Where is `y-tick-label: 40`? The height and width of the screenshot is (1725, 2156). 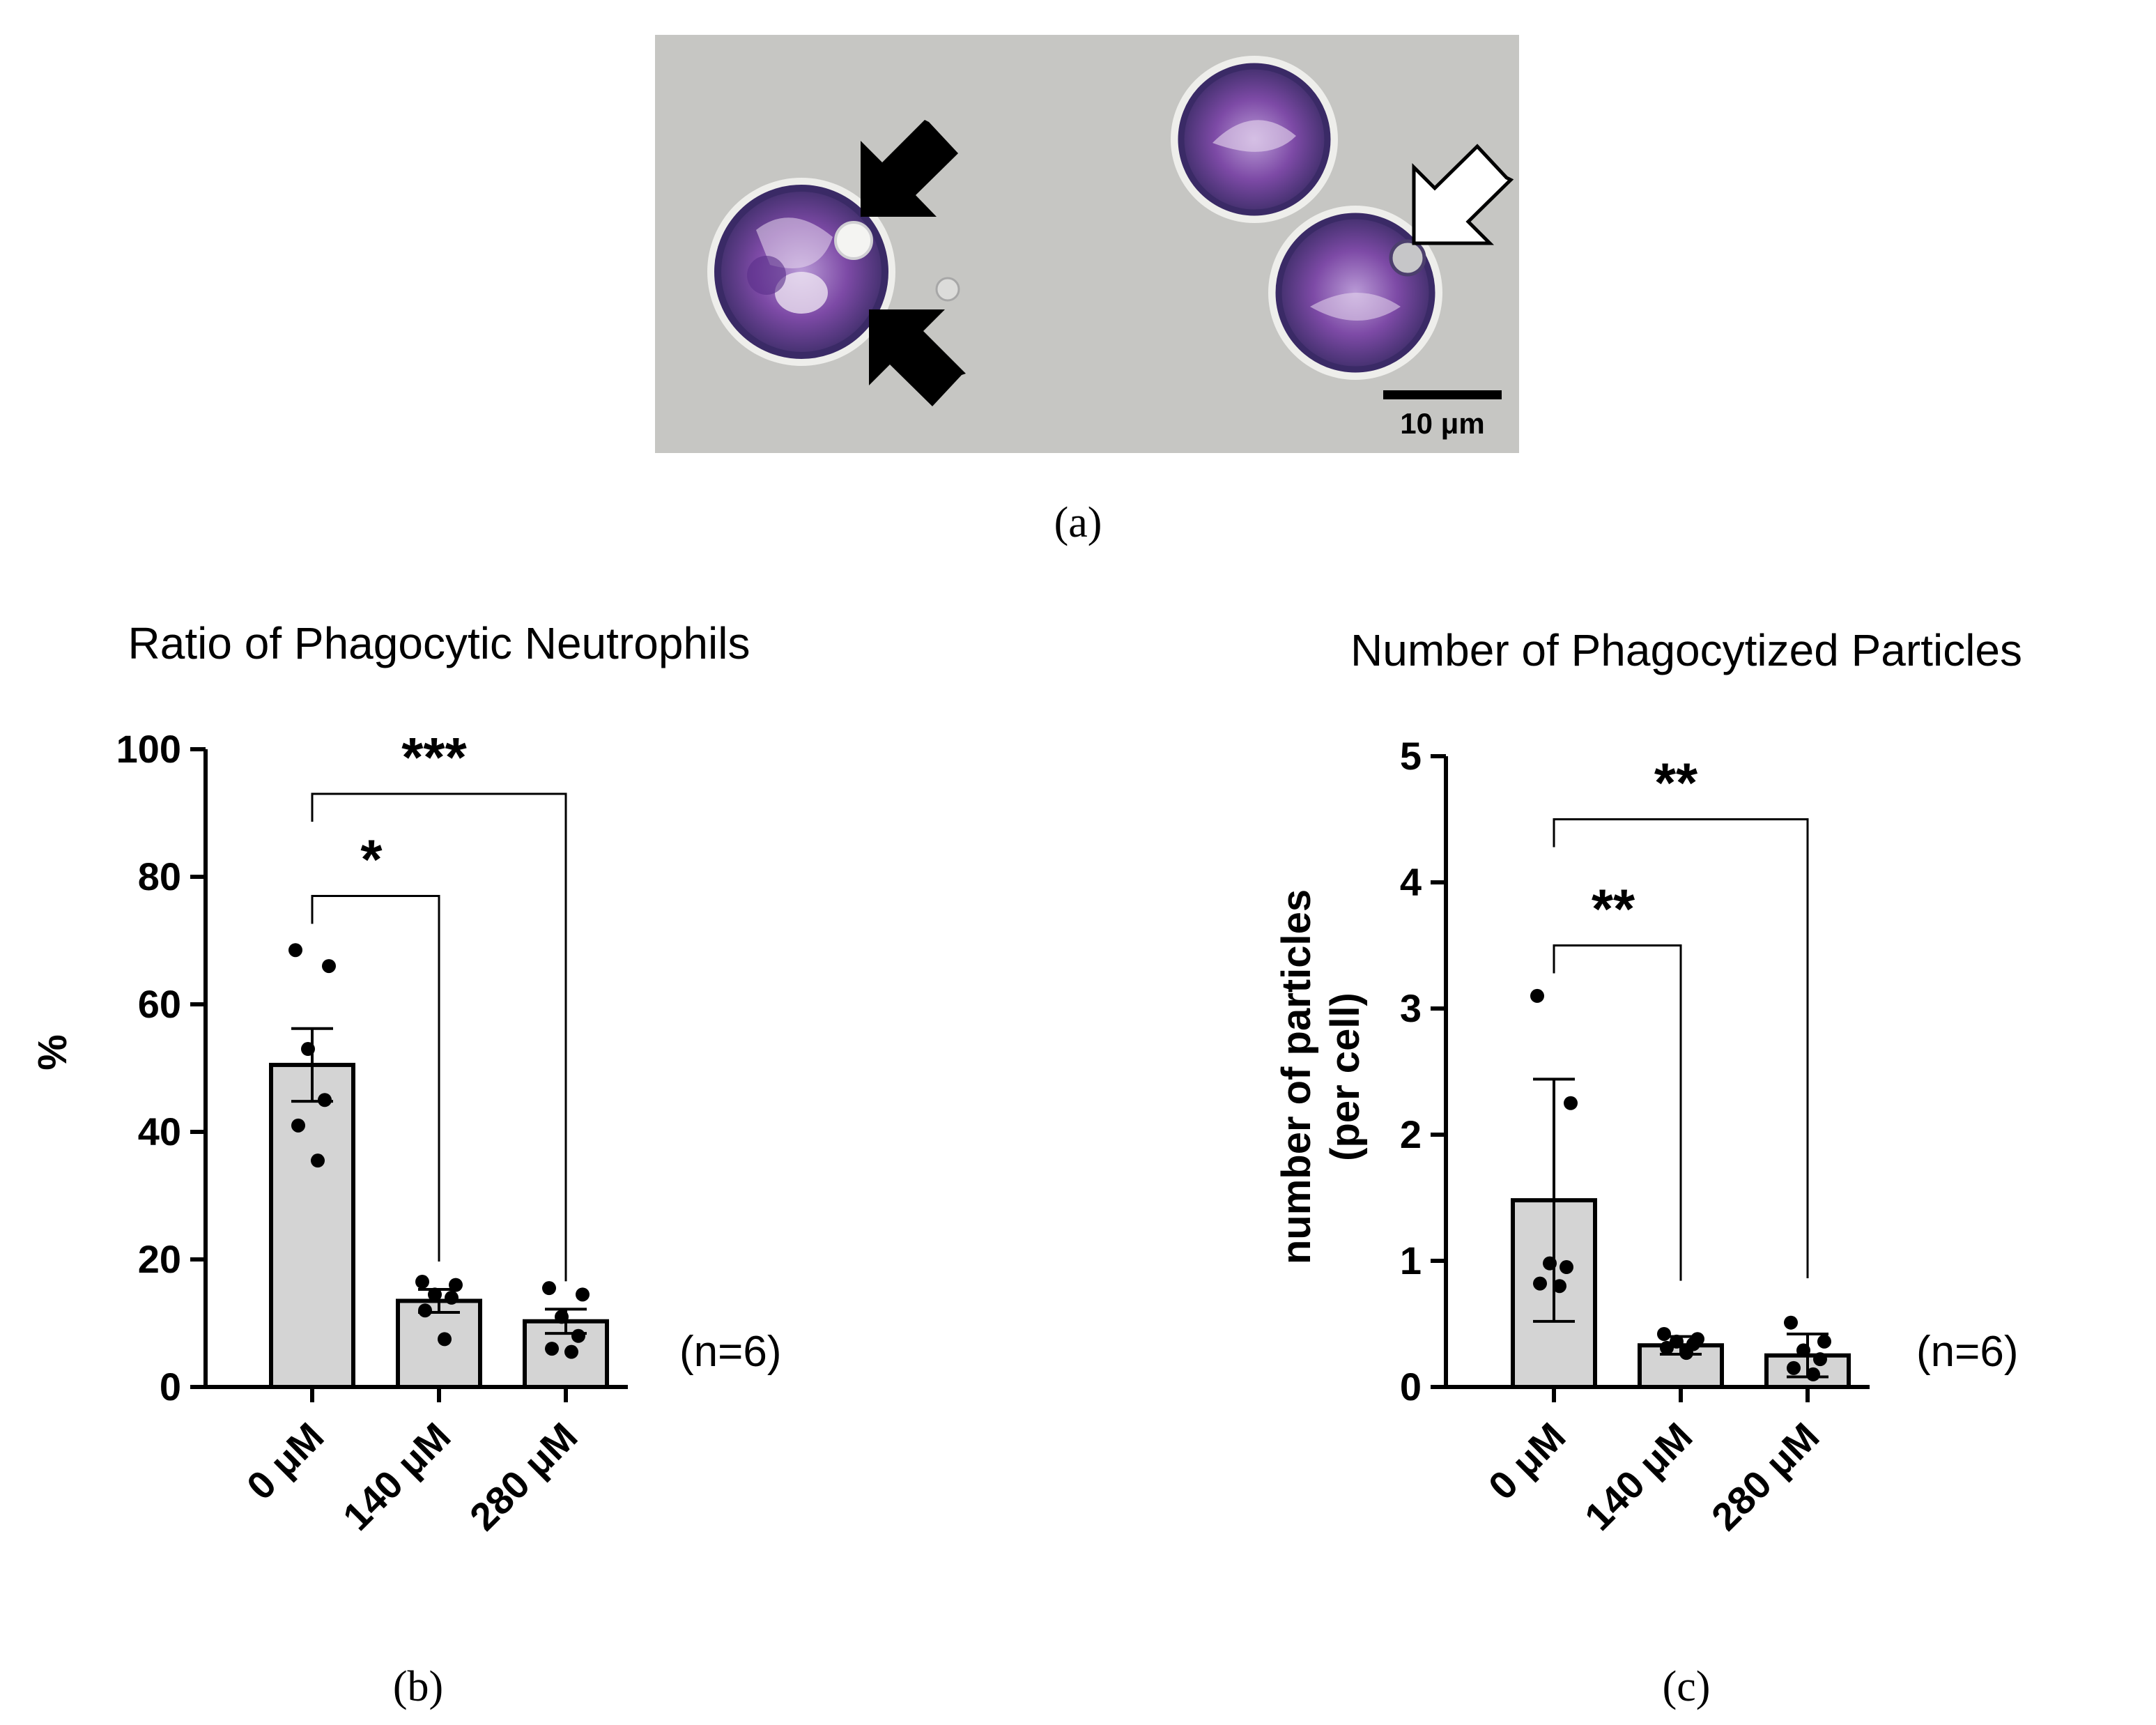 y-tick-label: 40 is located at coordinates (159, 1131).